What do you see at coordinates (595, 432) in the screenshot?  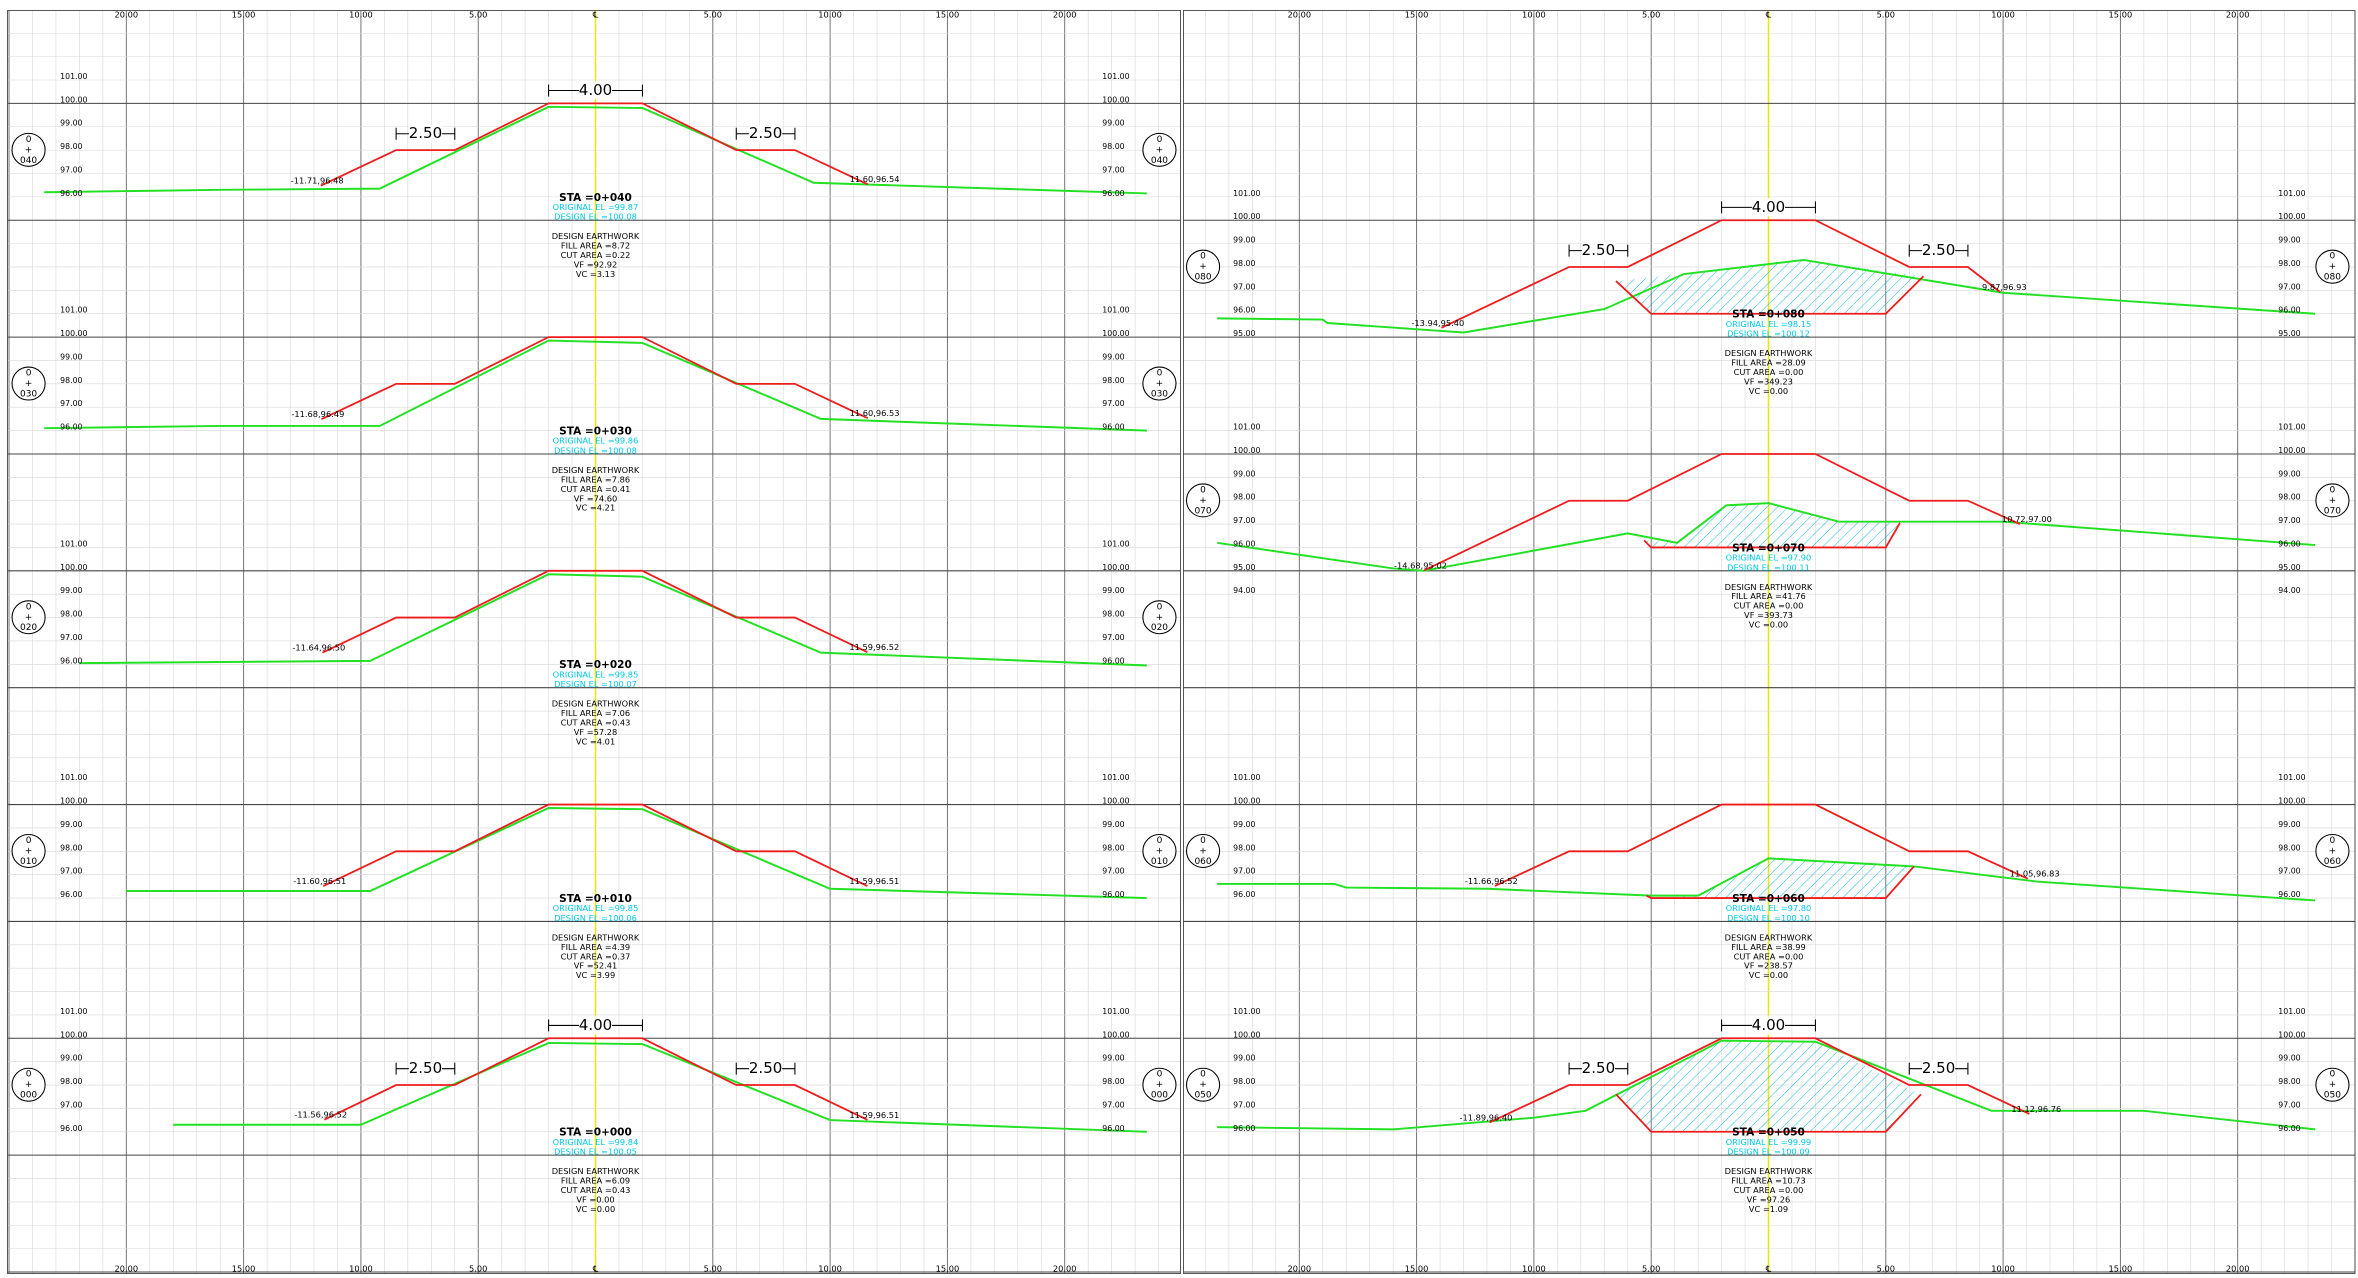 I see `station-title: STA =0+030` at bounding box center [595, 432].